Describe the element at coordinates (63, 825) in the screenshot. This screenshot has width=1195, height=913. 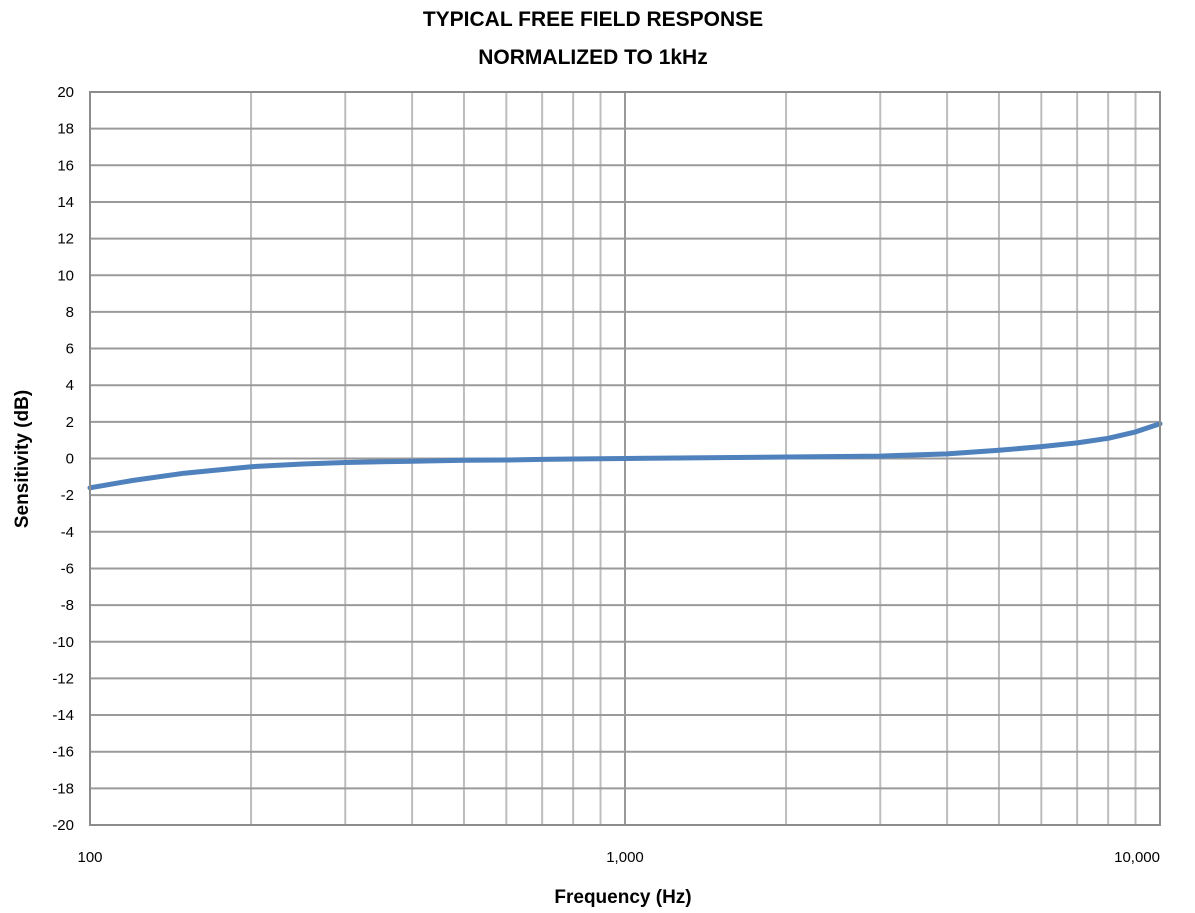
I see `y-tick-label: -20` at that location.